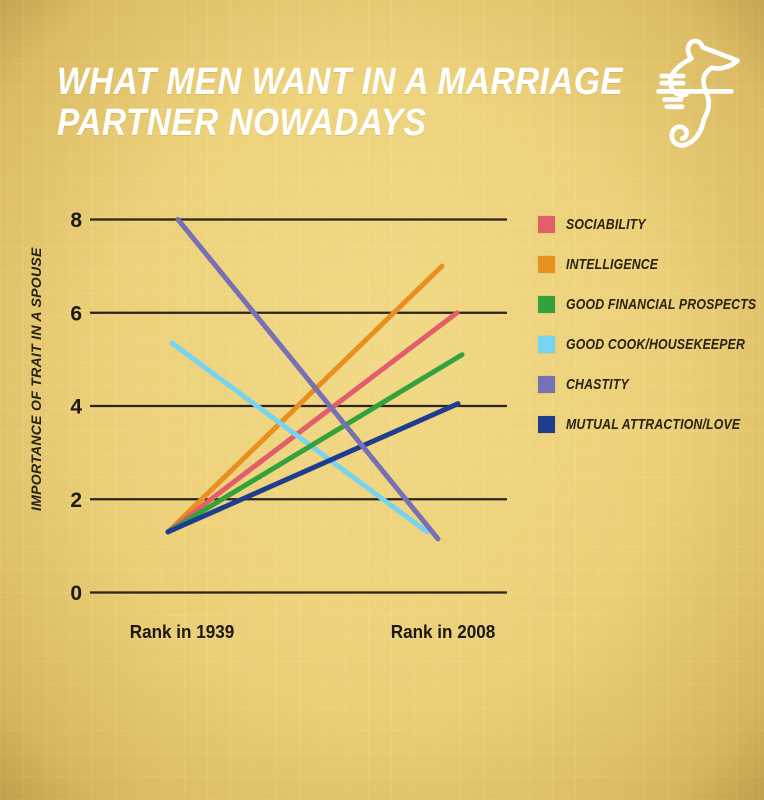  I want to click on seahorse-icon, so click(698, 93).